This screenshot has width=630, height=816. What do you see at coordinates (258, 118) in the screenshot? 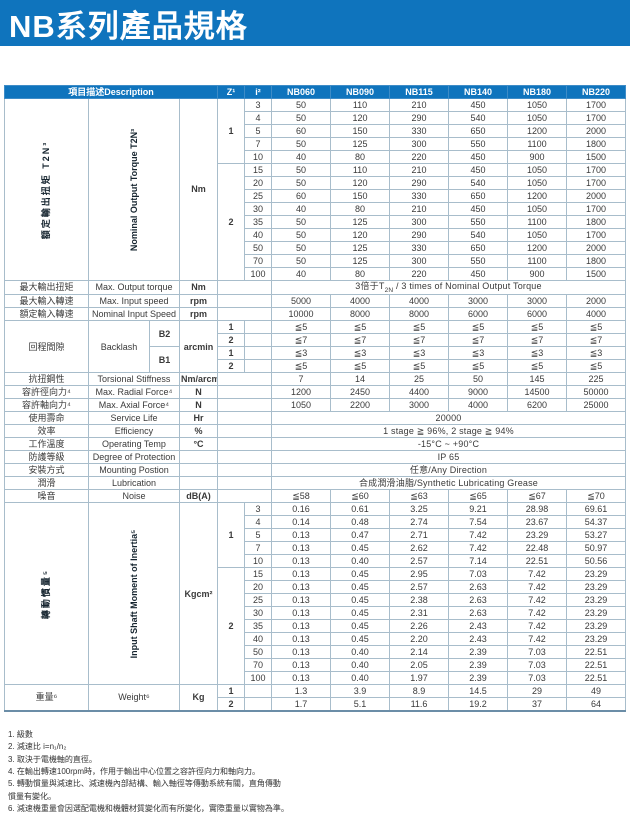
I see `ratio-cell: 4` at bounding box center [258, 118].